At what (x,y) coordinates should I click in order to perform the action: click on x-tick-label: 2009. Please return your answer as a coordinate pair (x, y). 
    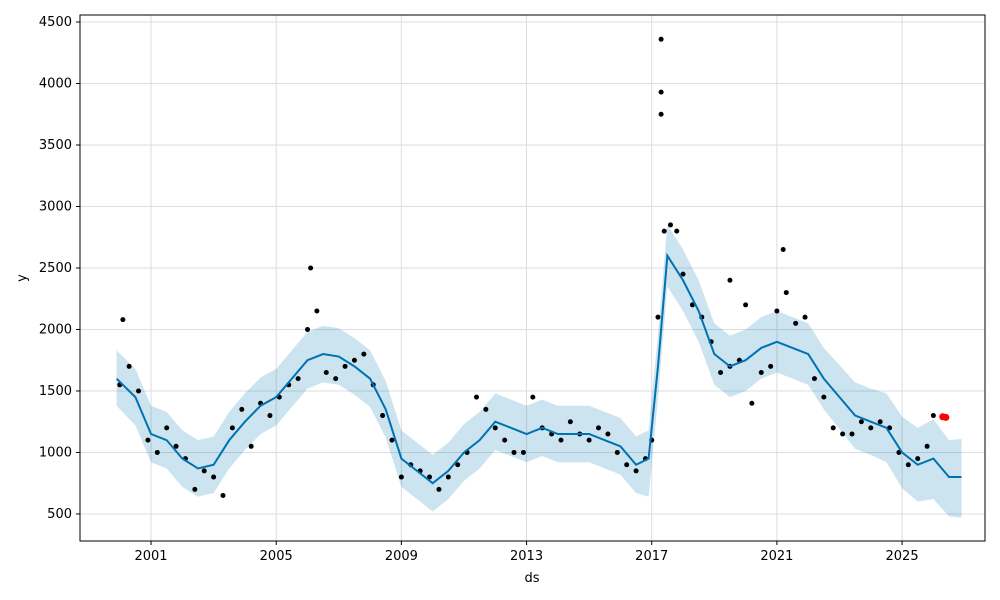
    Looking at the image, I should click on (401, 556).